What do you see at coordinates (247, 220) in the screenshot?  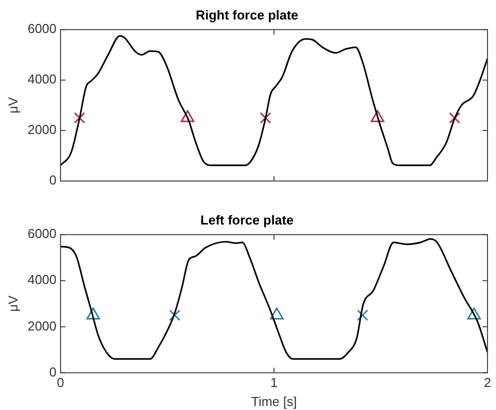 I see `chart-title: Left force plate` at bounding box center [247, 220].